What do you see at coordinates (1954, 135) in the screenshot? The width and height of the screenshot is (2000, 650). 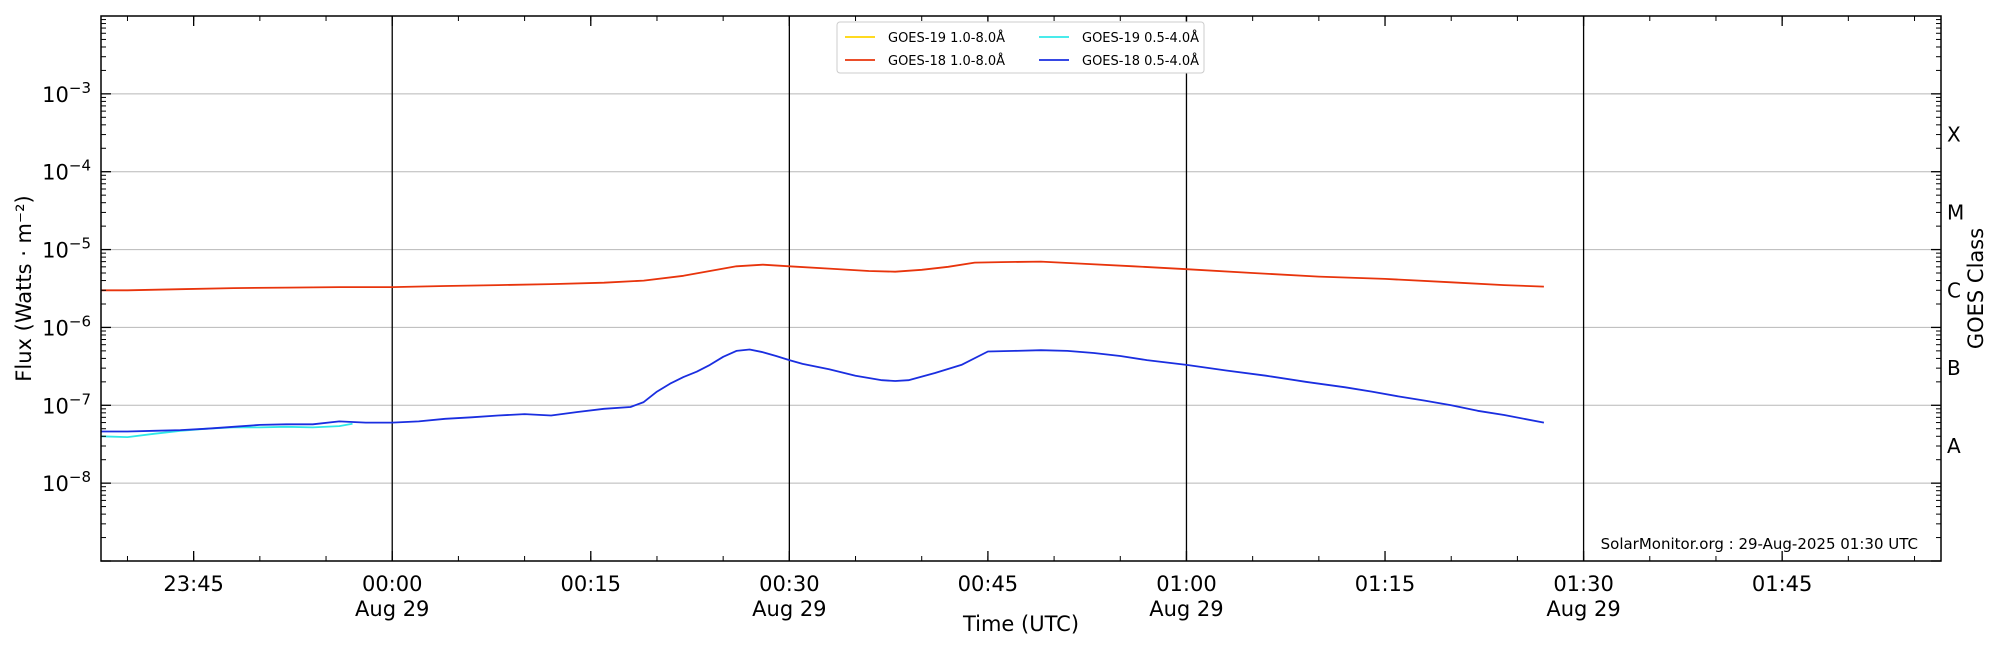 I see `goes-class-x: X` at bounding box center [1954, 135].